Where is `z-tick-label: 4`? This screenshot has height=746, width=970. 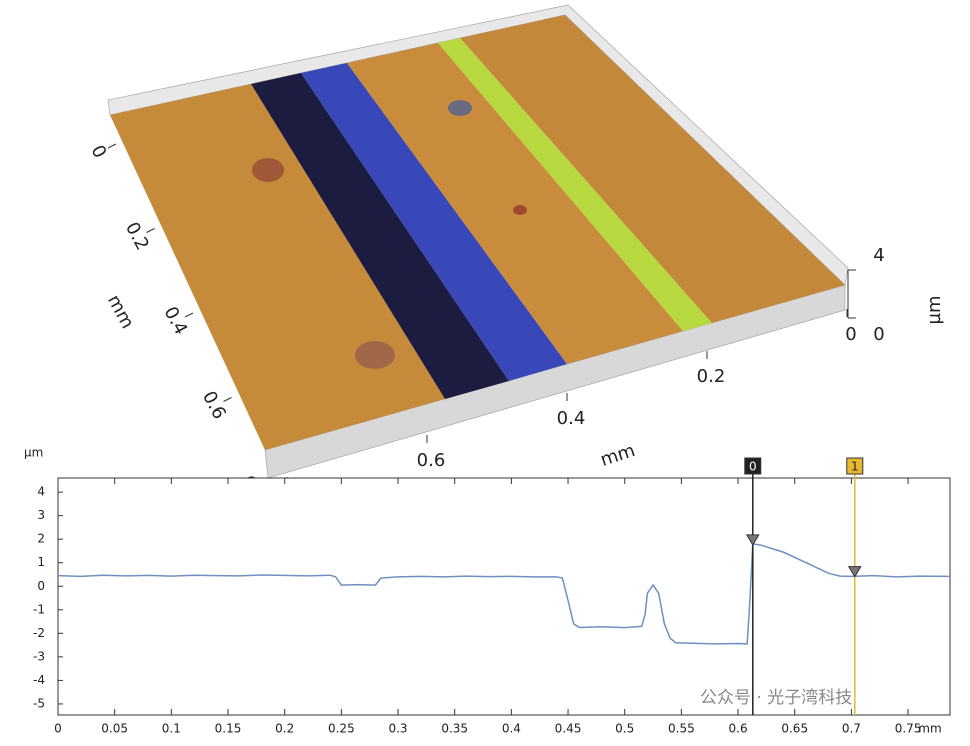 z-tick-label: 4 is located at coordinates (878, 255).